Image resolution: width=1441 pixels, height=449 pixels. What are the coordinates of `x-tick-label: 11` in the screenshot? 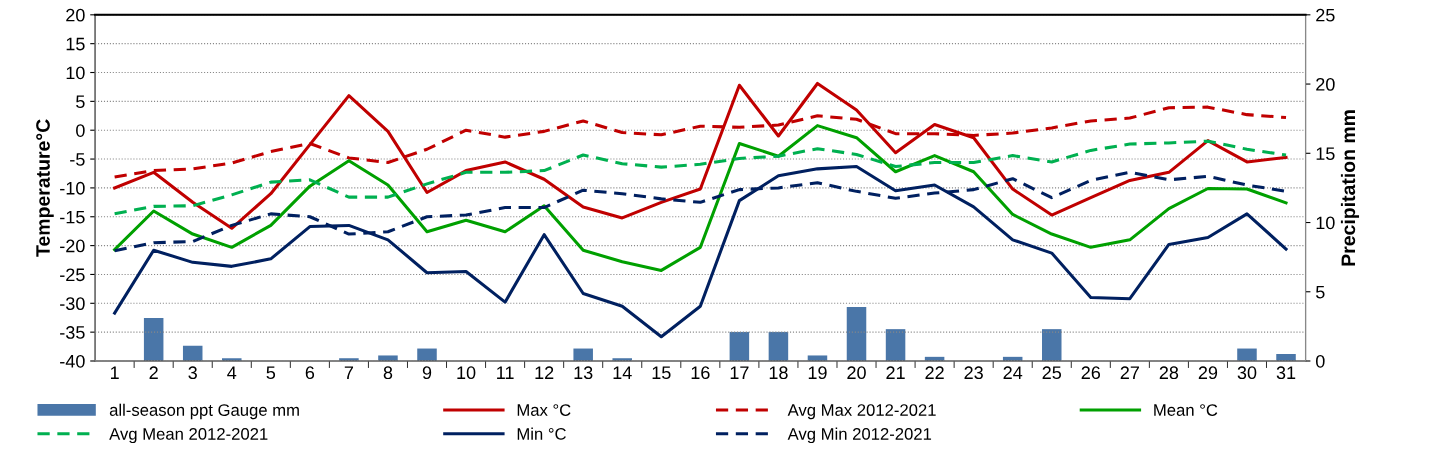 It's located at (505, 372).